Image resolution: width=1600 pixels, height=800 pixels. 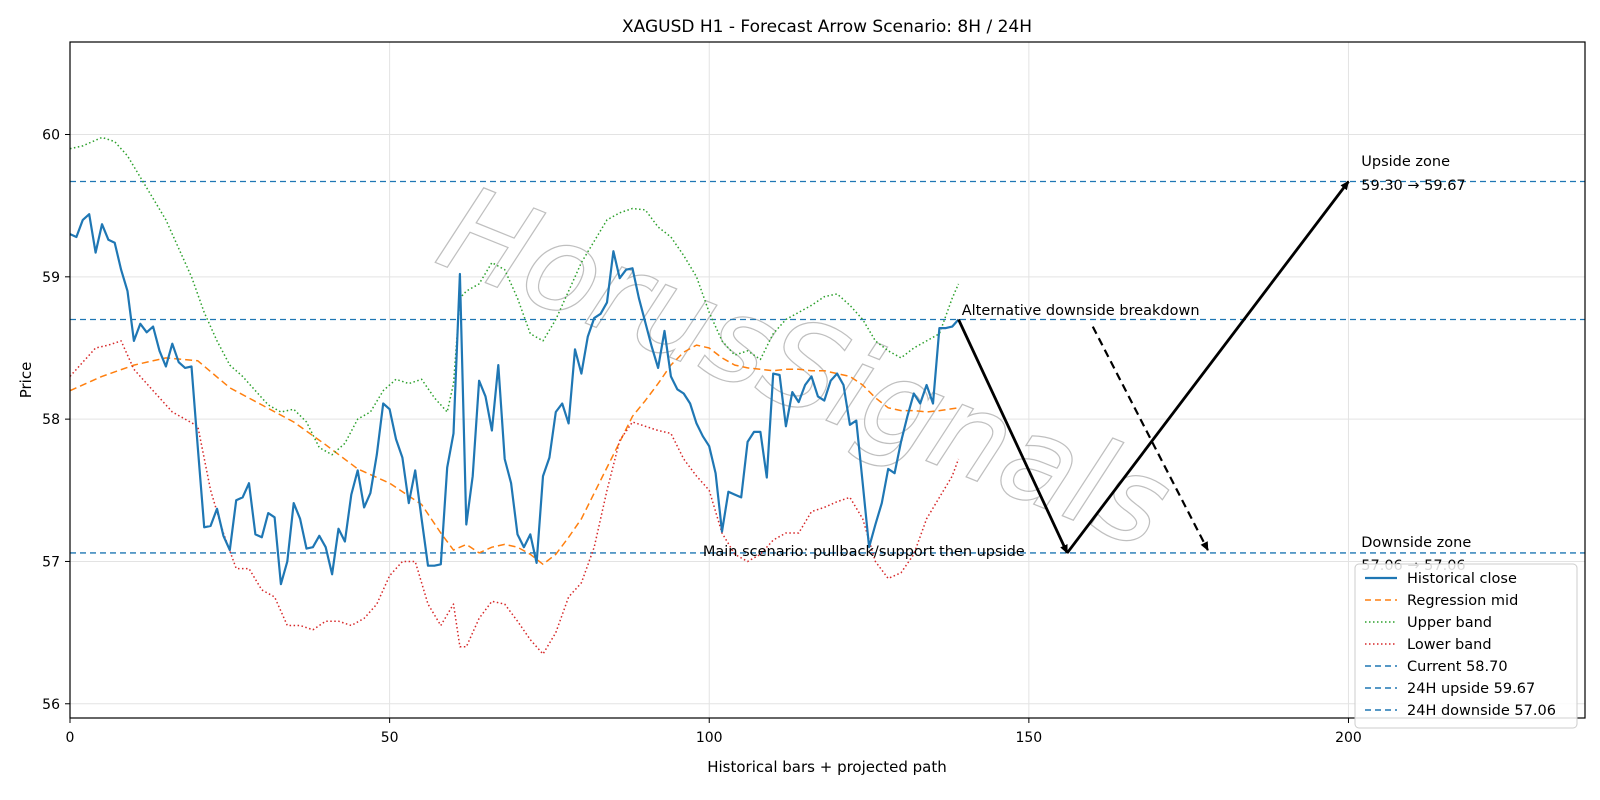 What do you see at coordinates (26, 380) in the screenshot?
I see `y-axis-label: Price` at bounding box center [26, 380].